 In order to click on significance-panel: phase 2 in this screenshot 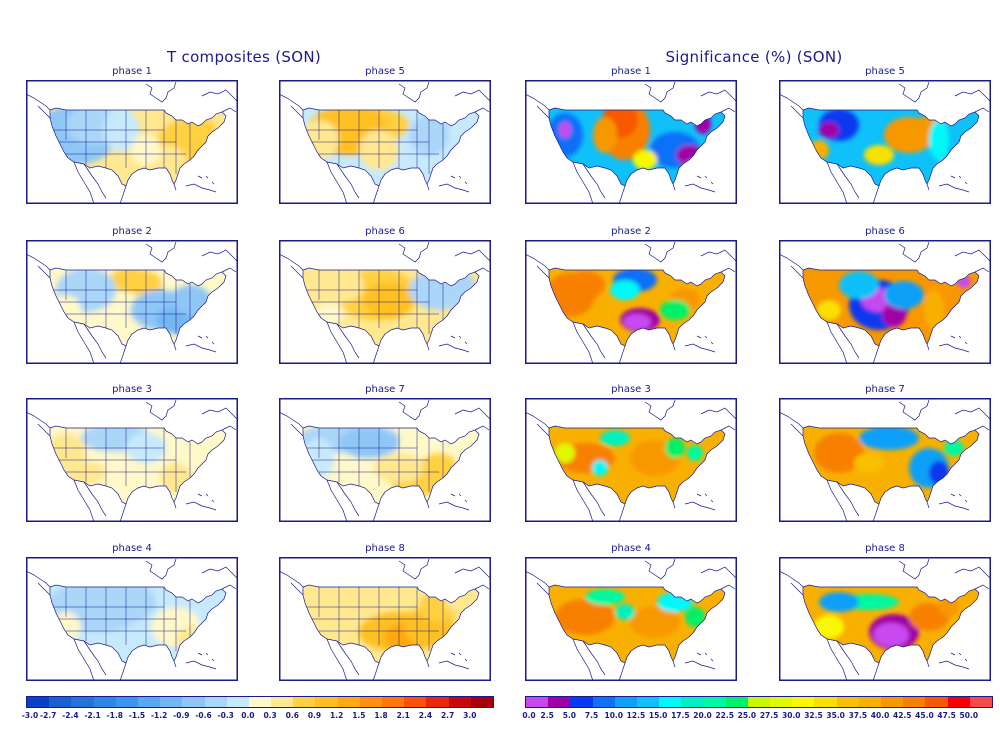, I will do `click(631, 295)`.